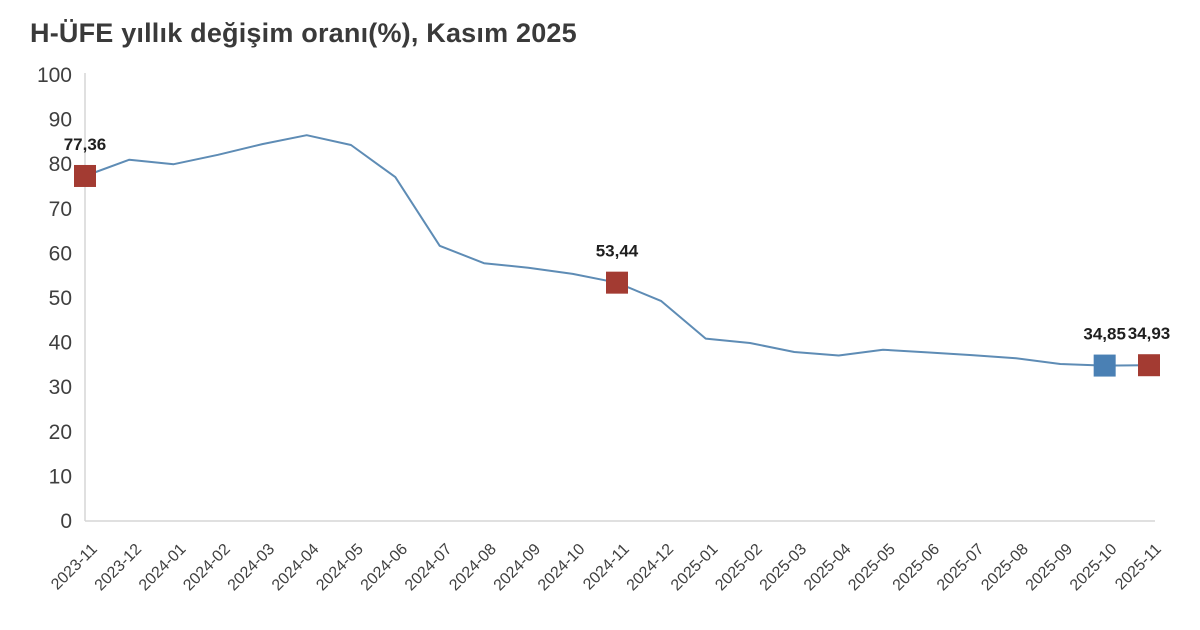  I want to click on x-tick-label: 2023-12, so click(119, 568).